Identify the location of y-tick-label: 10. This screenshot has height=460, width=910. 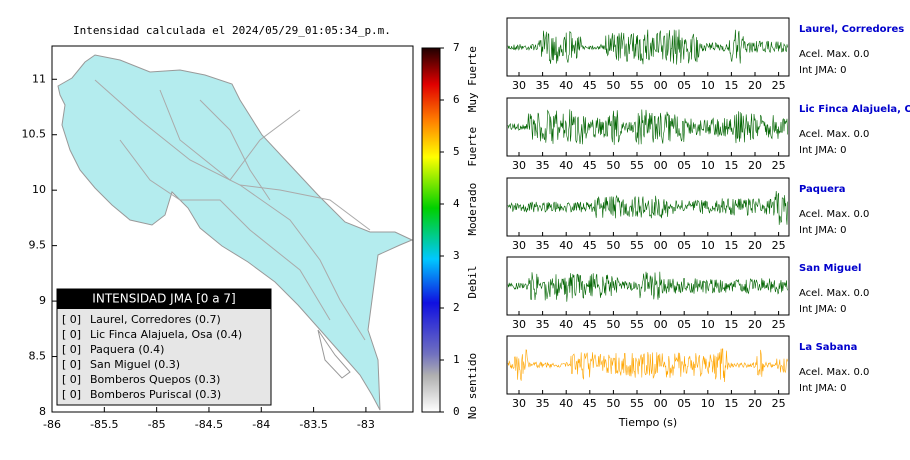
(39, 189).